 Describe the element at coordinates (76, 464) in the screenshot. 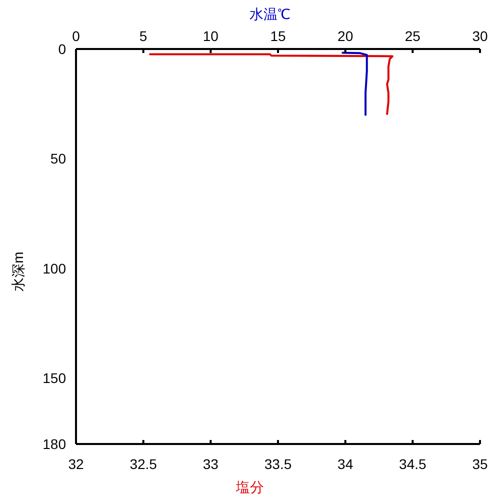

I see `x-tick-label: 32` at that location.